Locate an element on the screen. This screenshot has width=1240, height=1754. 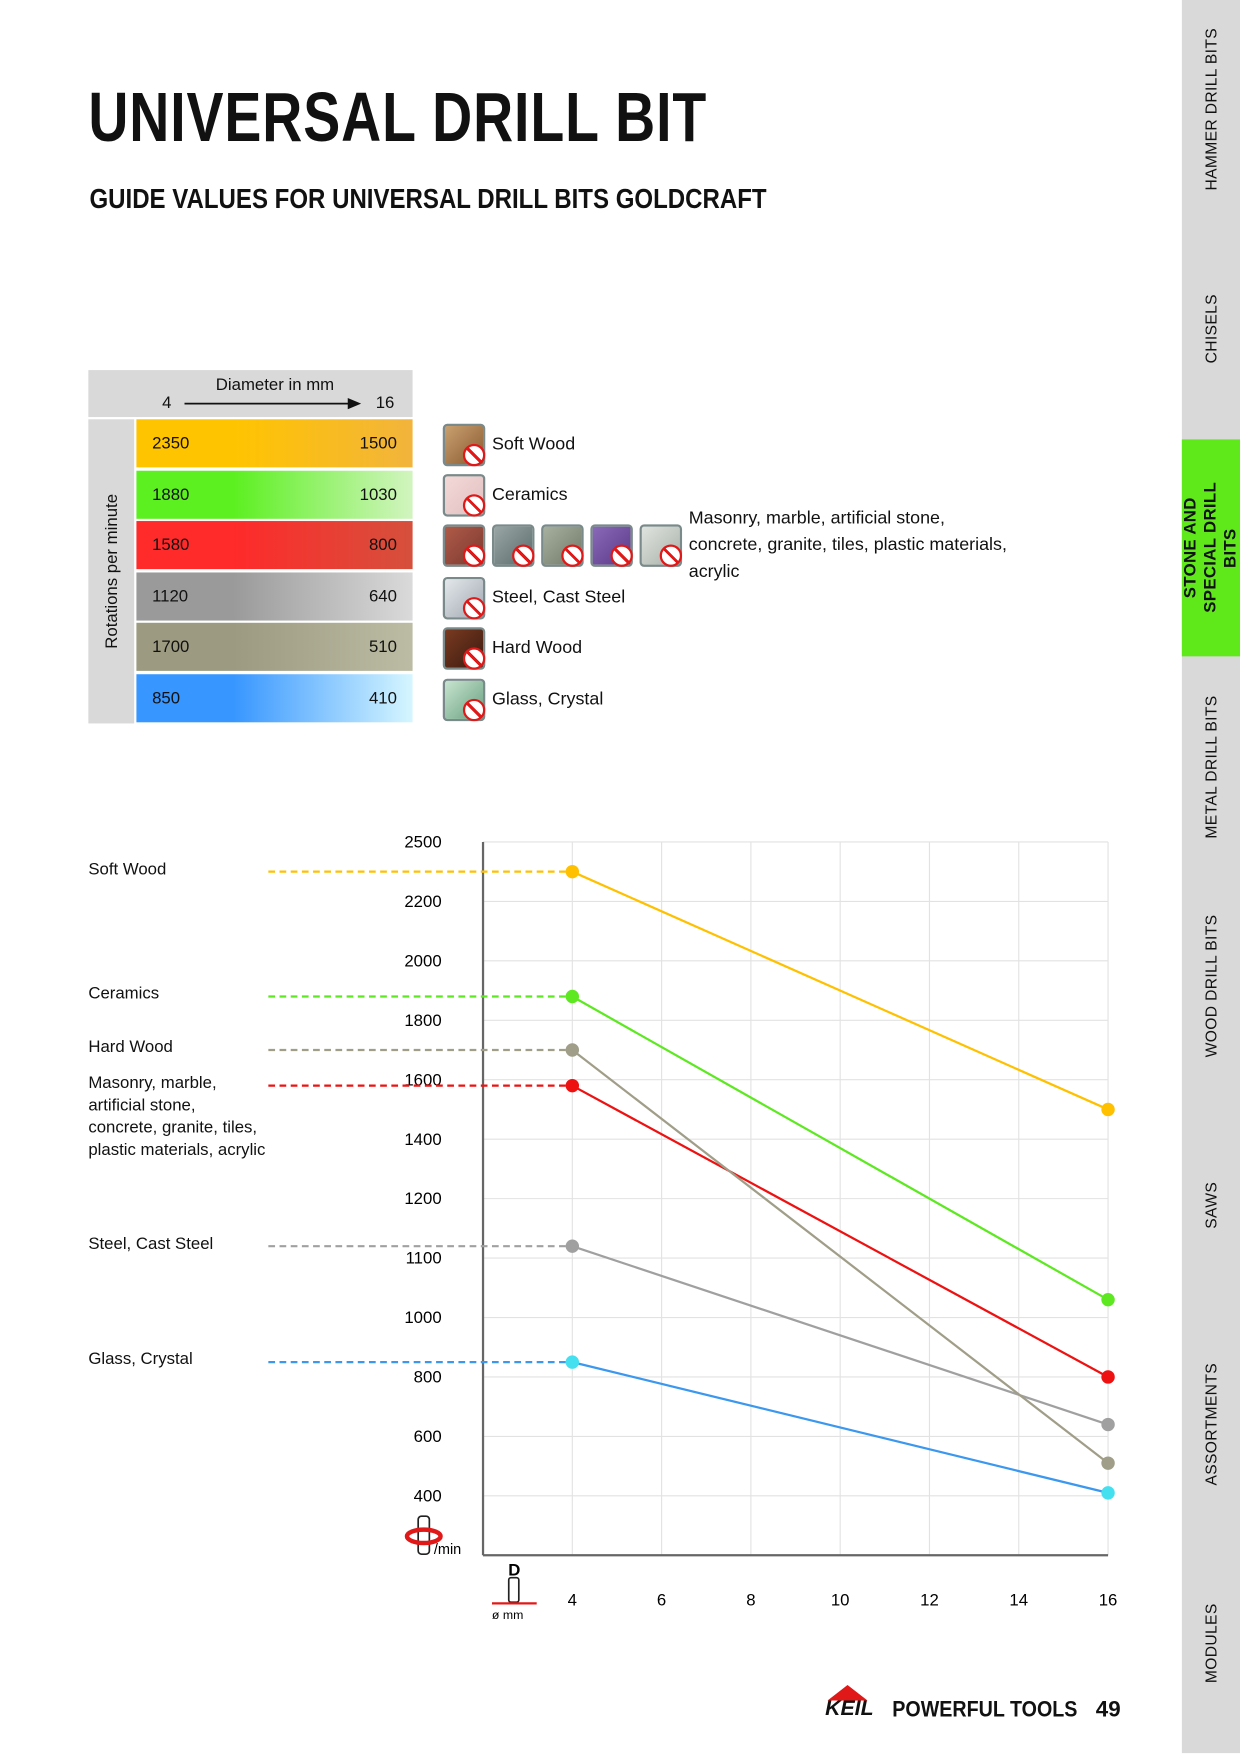
x-tick-label: 4 is located at coordinates (572, 1600).